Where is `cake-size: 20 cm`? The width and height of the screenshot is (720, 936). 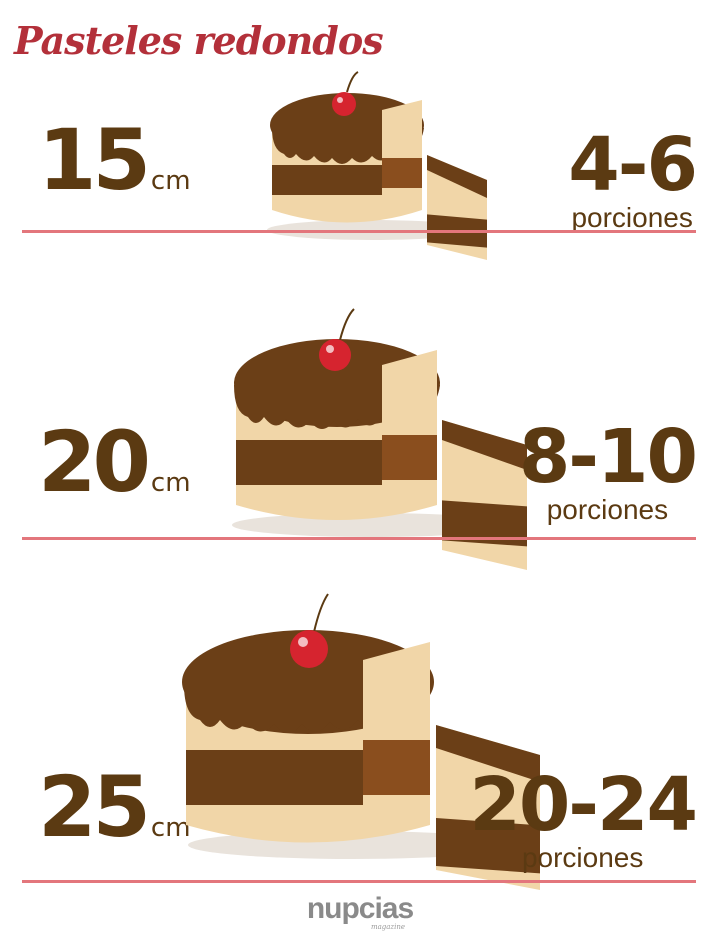 cake-size: 20 cm is located at coordinates (114, 462).